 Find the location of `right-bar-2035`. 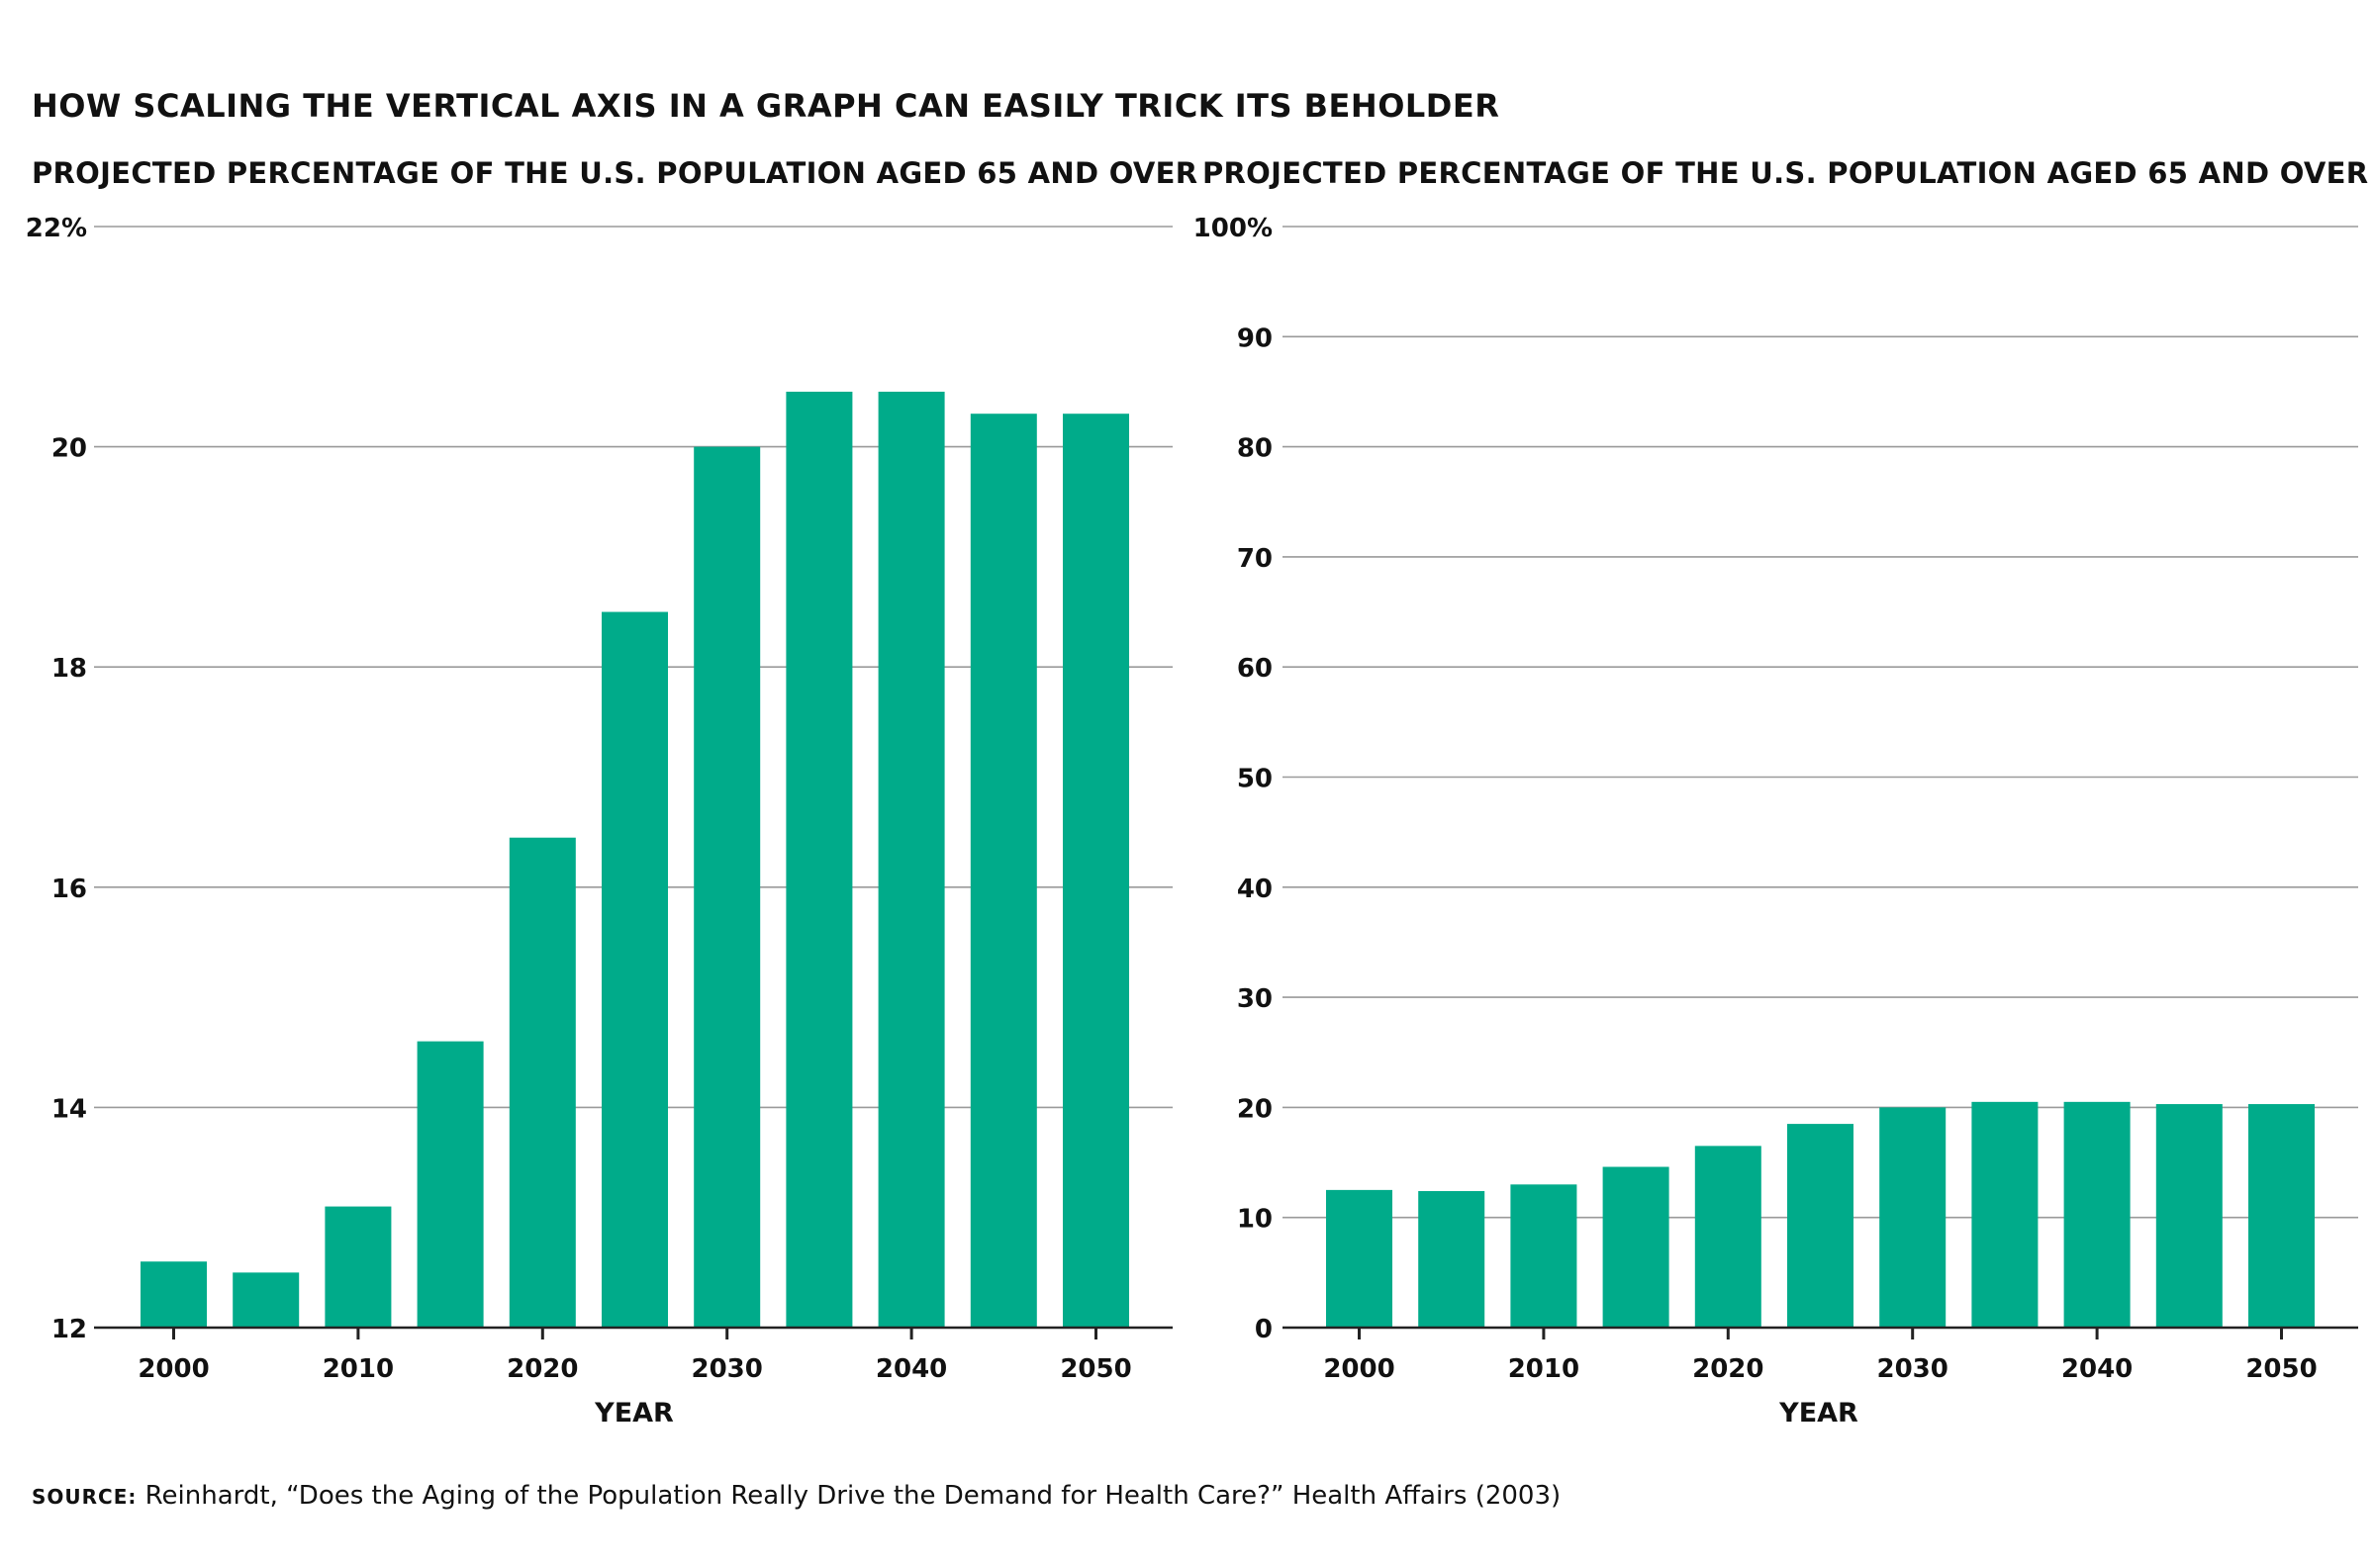

right-bar-2035 is located at coordinates (2005, 1214).